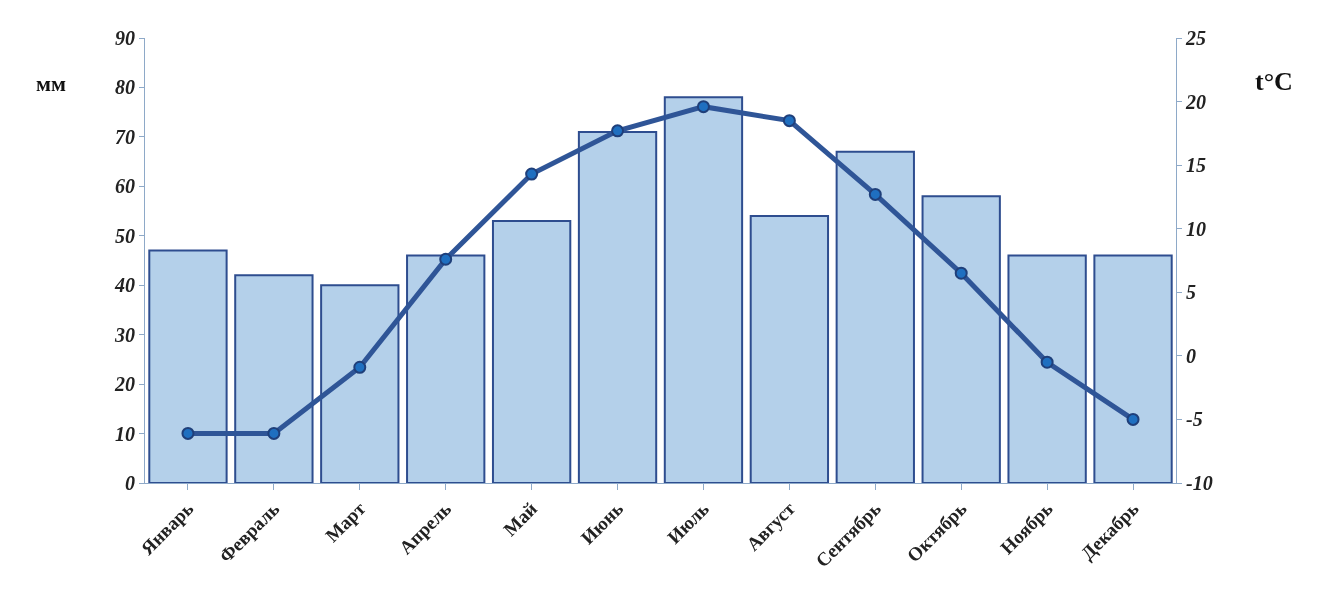 This screenshot has height=613, width=1341. Describe the element at coordinates (125, 136) in the screenshot. I see `y-tick-label: 70` at that location.